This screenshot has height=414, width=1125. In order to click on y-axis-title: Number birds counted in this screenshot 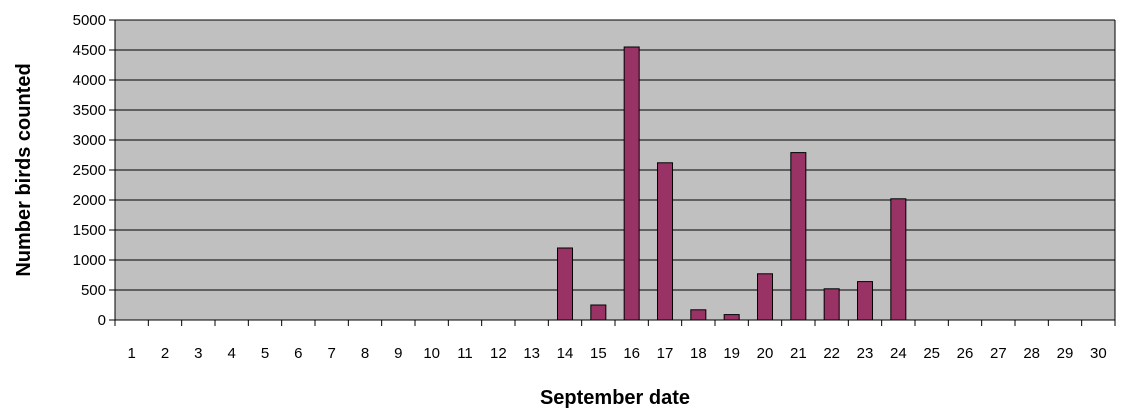, I will do `click(24, 169)`.